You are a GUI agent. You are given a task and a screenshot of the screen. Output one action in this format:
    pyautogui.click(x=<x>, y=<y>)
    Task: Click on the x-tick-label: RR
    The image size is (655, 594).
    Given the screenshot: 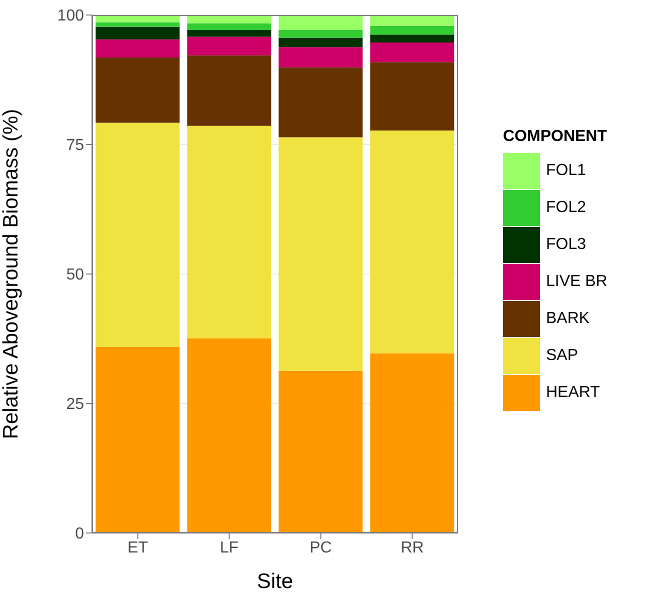 What is the action you would take?
    pyautogui.click(x=412, y=547)
    